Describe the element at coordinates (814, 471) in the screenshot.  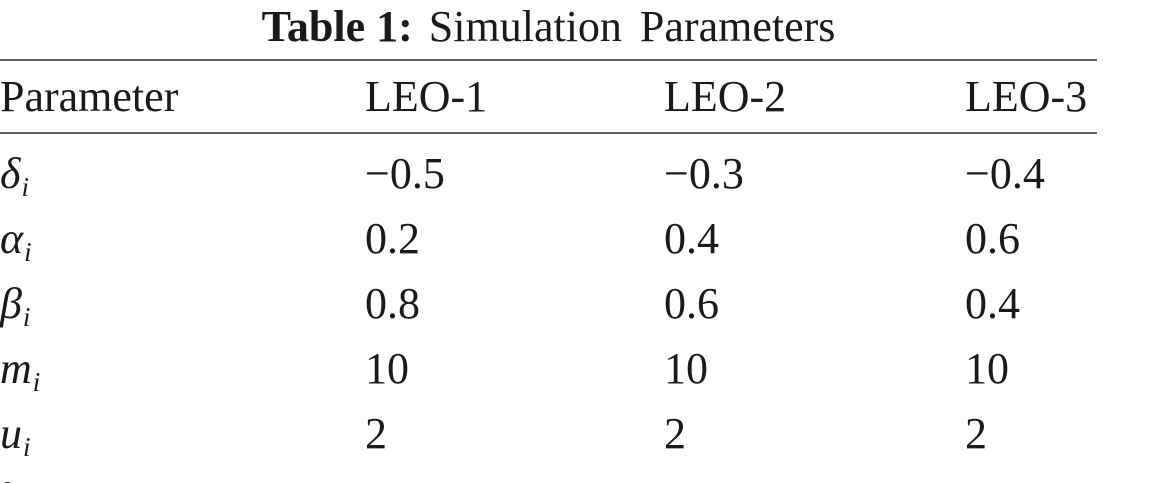
I see `value-cell-leo2` at that location.